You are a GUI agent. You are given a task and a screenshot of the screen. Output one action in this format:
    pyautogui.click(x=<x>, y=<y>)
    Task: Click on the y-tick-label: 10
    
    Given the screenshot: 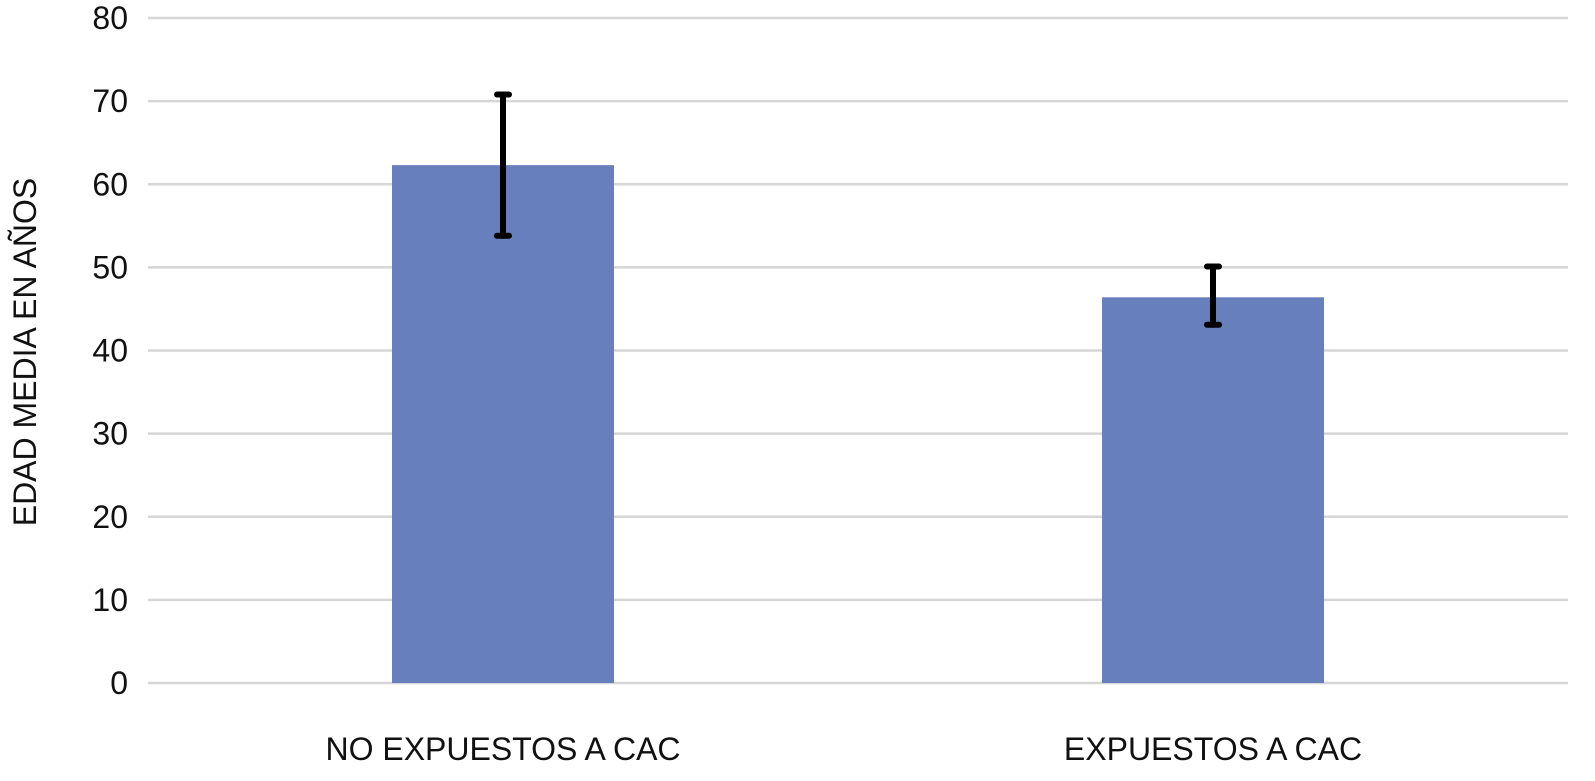 What is the action you would take?
    pyautogui.click(x=110, y=600)
    